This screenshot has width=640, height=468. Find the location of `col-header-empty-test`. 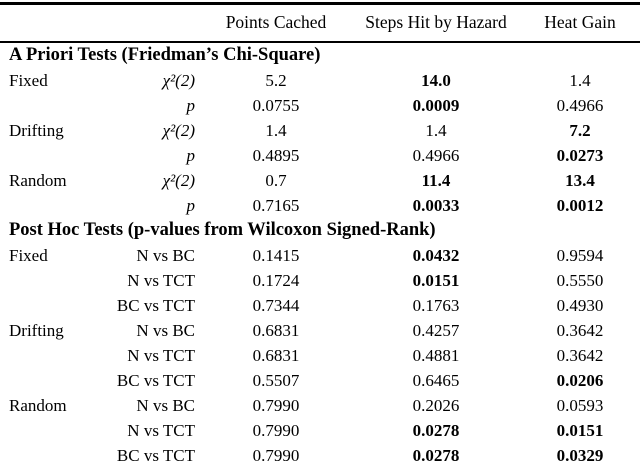

col-header-empty-test is located at coordinates (147, 23).